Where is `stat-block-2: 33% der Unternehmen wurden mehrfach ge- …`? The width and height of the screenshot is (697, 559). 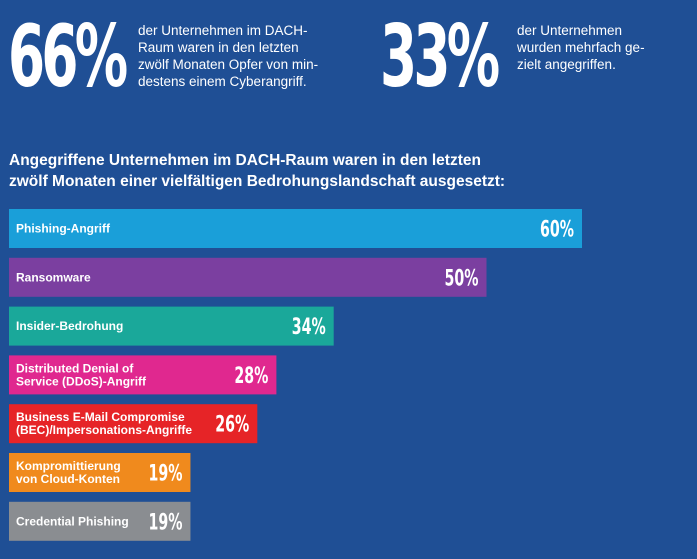
stat-block-2: 33% der Unternehmen wurden mehrfach ge- … is located at coordinates (512, 57).